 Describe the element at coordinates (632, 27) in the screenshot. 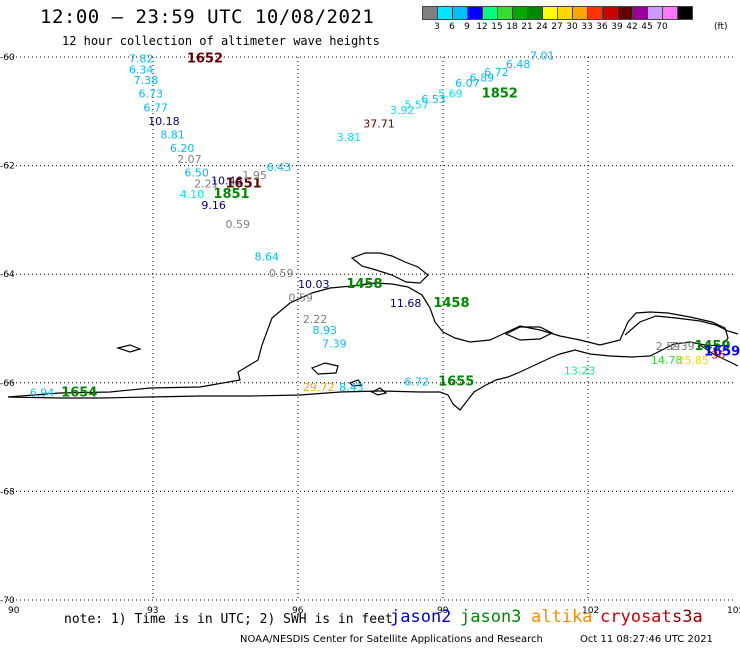

I see `colorbar-tick-label: 42` at that location.